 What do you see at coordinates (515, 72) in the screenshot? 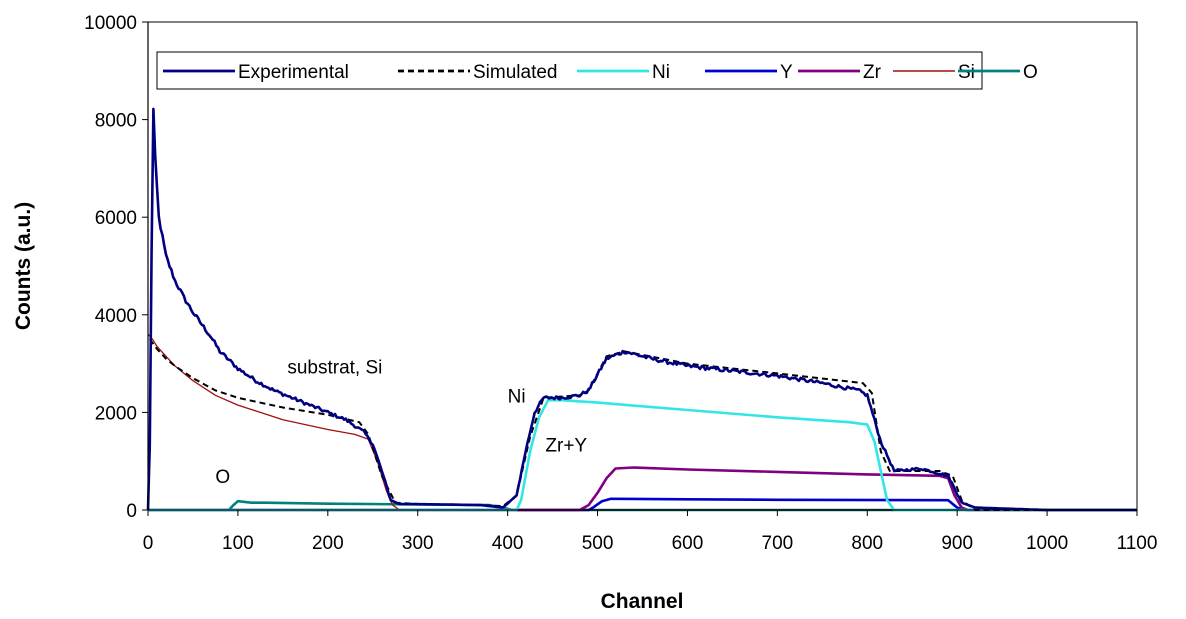
I see `legend-label-simulated: Simulated` at bounding box center [515, 72].